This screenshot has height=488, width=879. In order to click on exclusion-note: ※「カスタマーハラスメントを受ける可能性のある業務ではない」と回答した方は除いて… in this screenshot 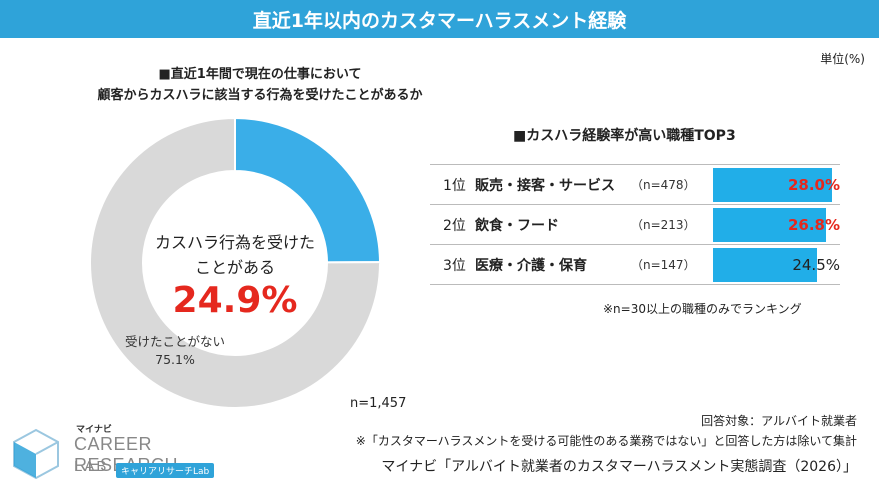, I will do `click(606, 441)`.